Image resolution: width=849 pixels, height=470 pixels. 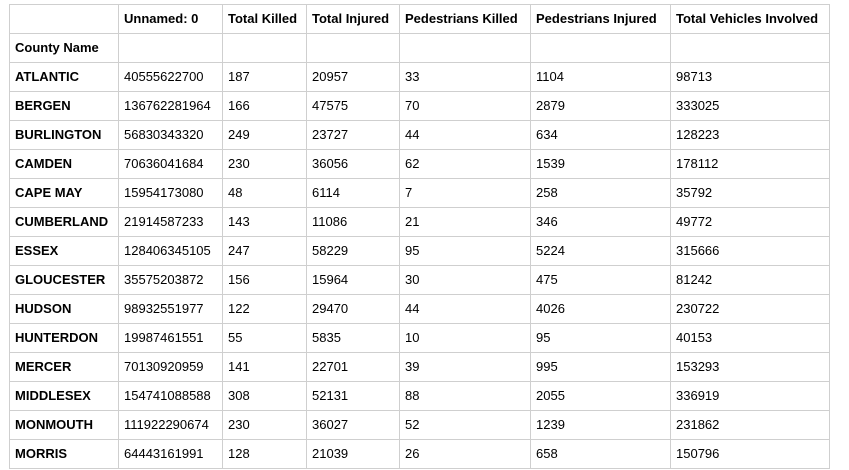 I want to click on column-header: Pedestrians Injured, so click(x=600, y=19).